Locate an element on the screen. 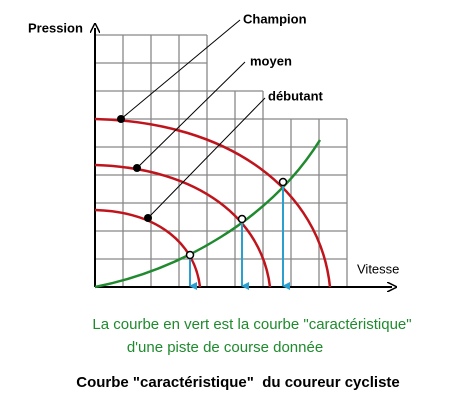  x-label: Vitesse is located at coordinates (378, 268).